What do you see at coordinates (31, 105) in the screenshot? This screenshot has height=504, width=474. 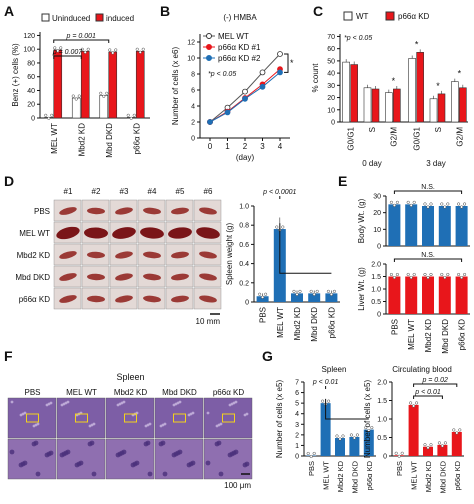 I see `a-y-tick-label: 20` at bounding box center [31, 105].